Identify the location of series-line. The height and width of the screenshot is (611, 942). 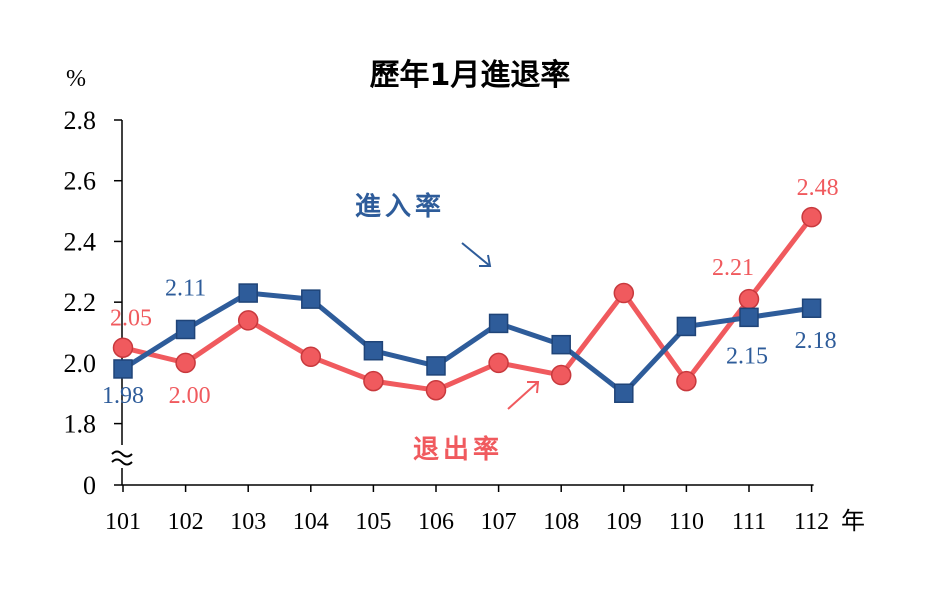
(466, 343).